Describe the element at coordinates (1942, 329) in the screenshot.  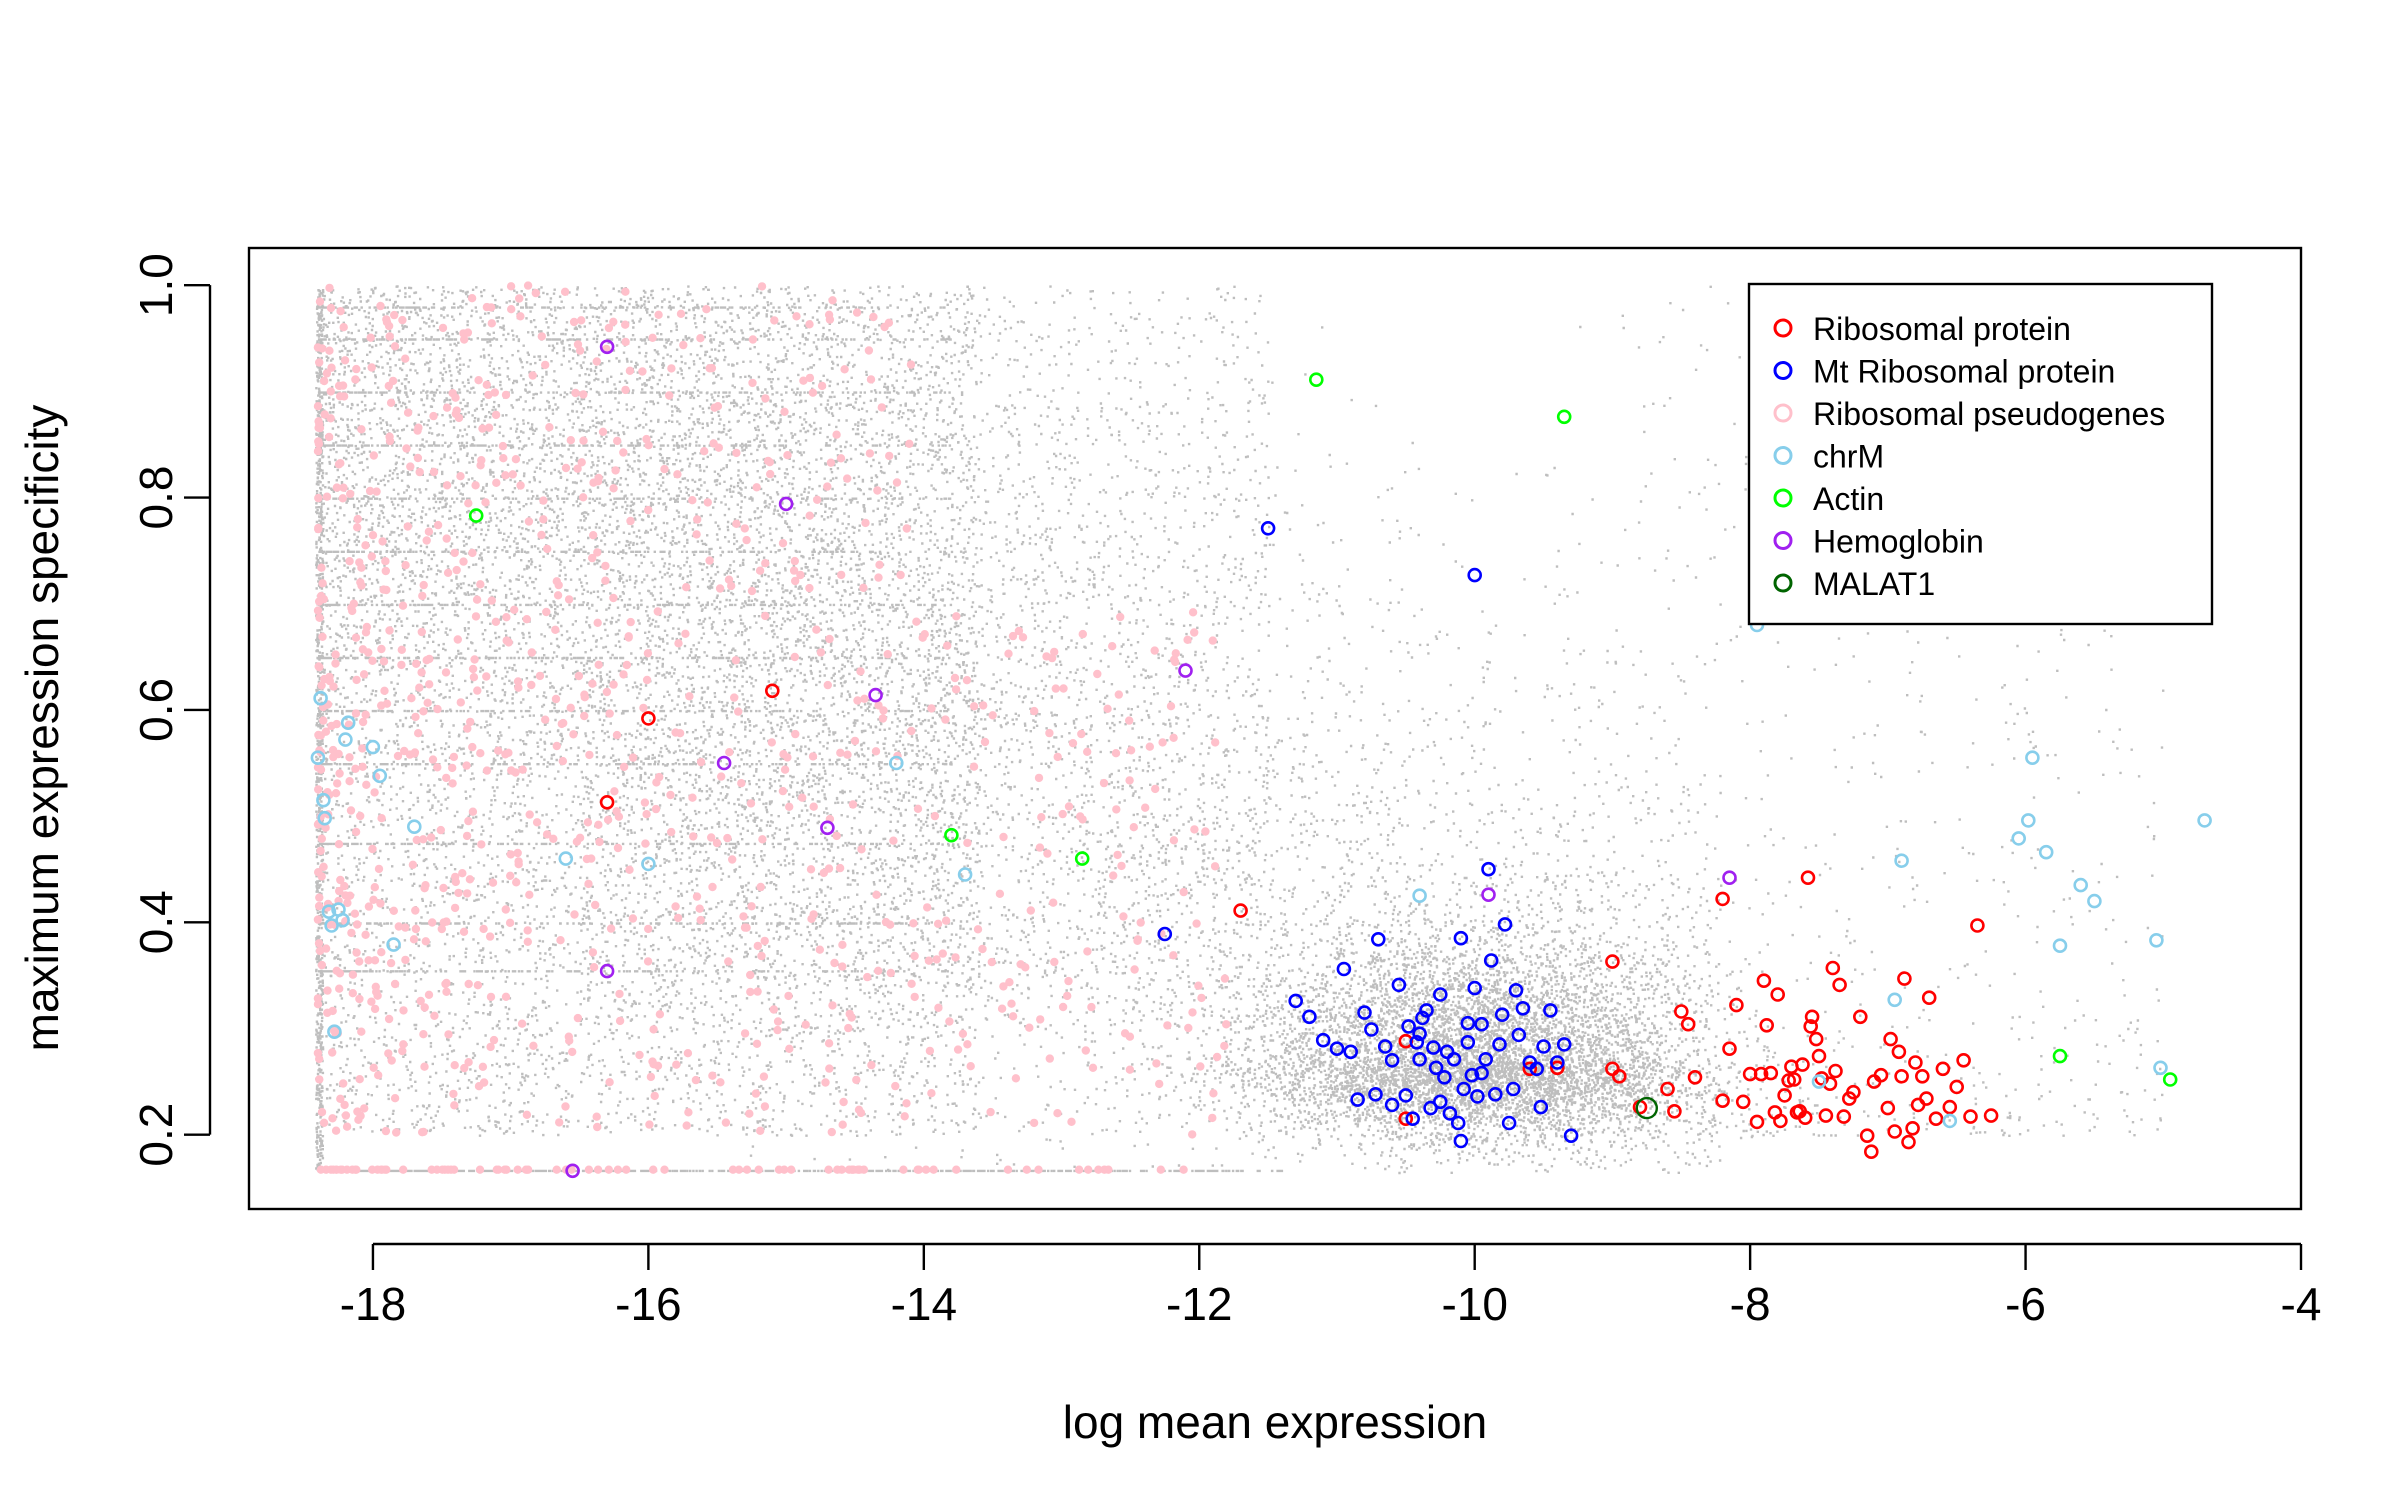
I see `legend-label: Ribosomal protein` at that location.